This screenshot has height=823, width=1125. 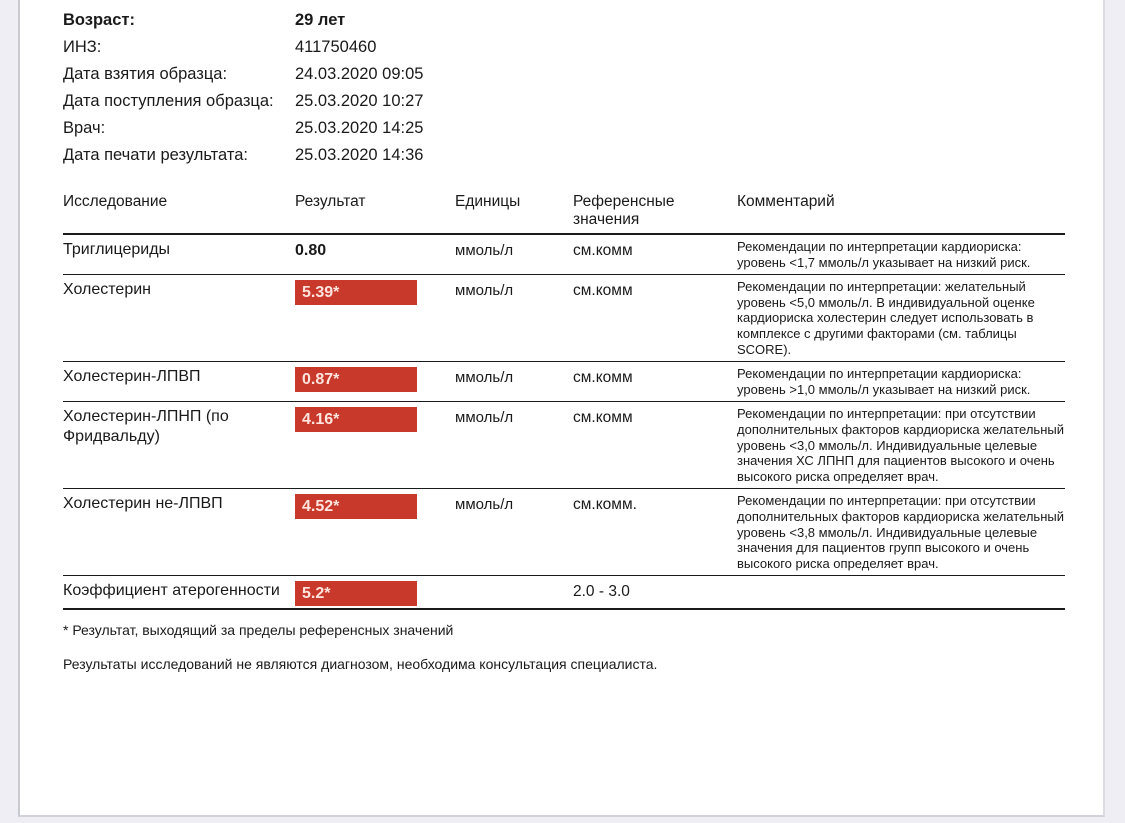 I want to click on result-cell: 5.2*, so click(x=375, y=593).